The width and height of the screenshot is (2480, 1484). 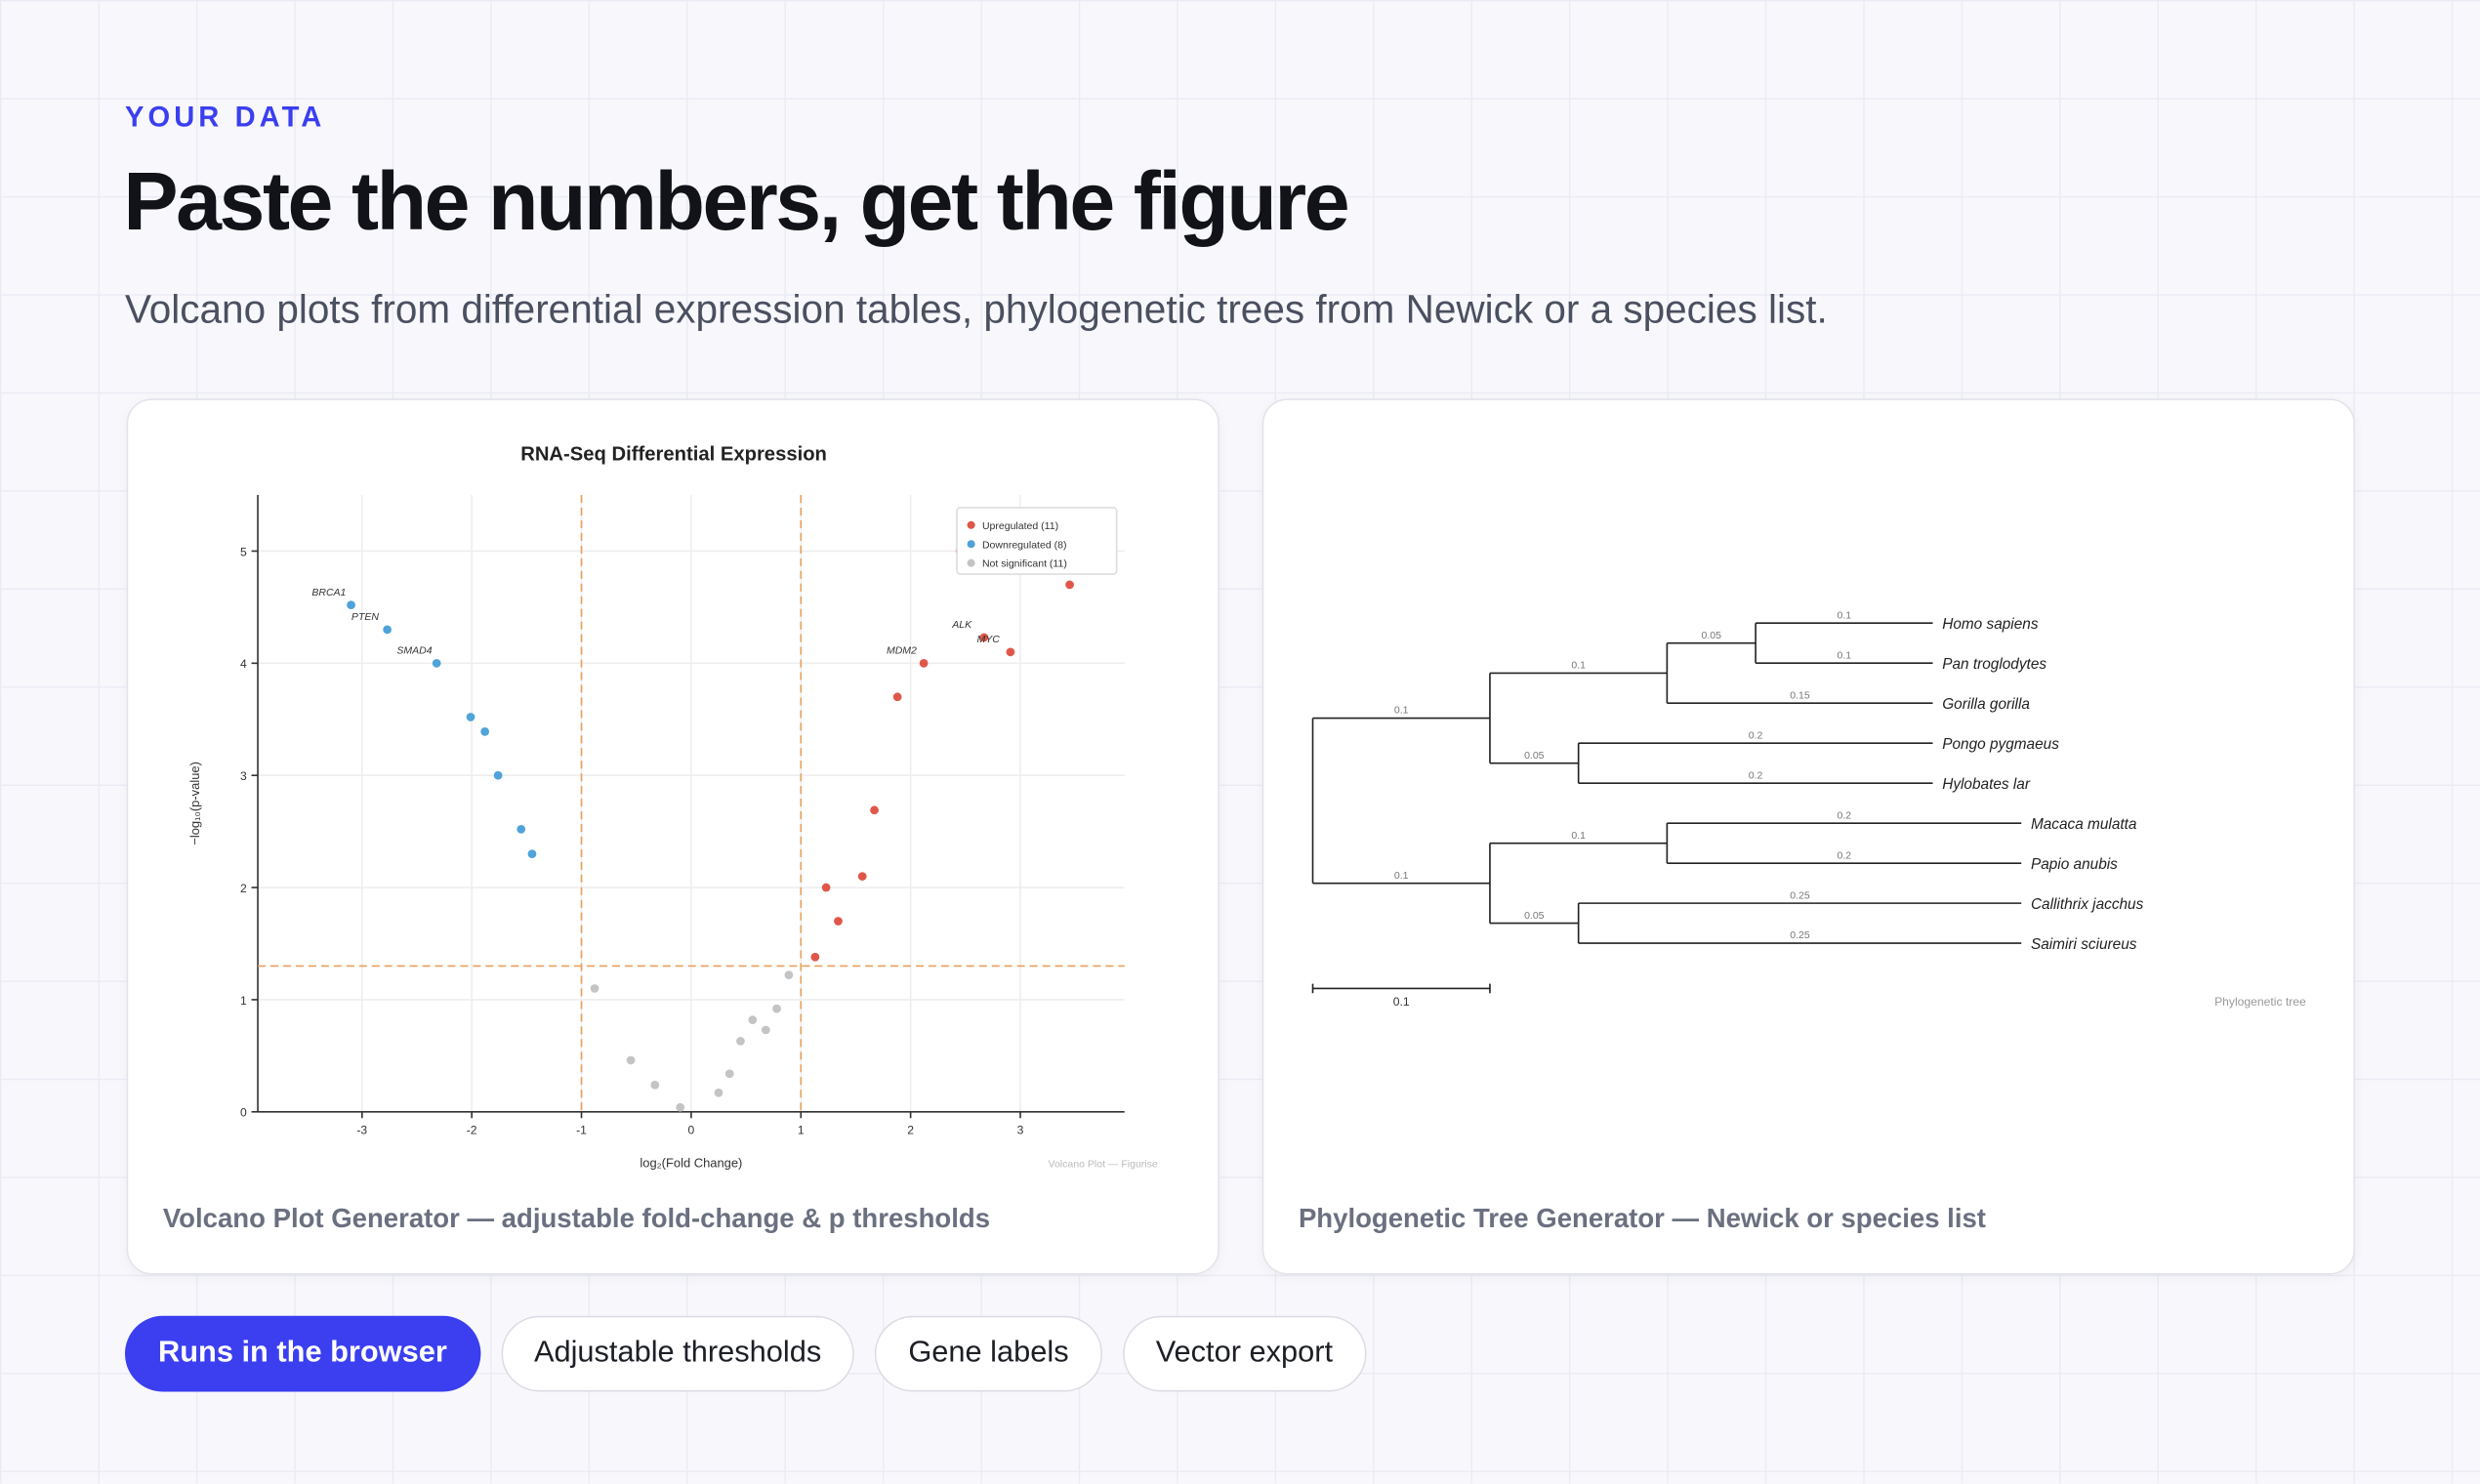 What do you see at coordinates (961, 625) in the screenshot?
I see `gene-label: ALK` at bounding box center [961, 625].